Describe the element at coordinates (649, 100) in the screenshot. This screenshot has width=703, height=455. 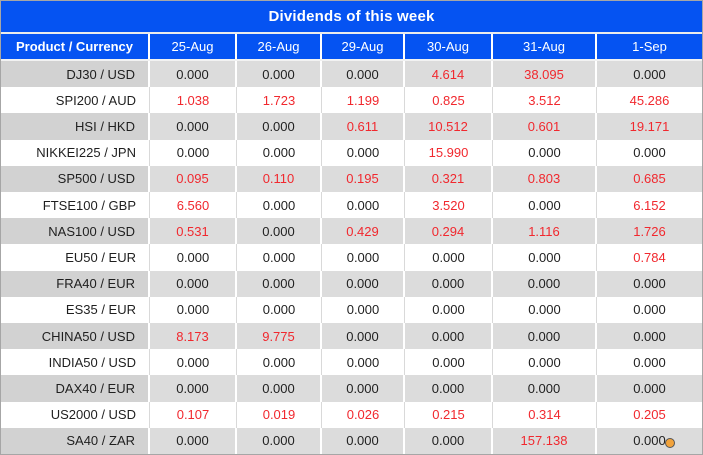
I see `dividend-value-cell: 45.286` at that location.